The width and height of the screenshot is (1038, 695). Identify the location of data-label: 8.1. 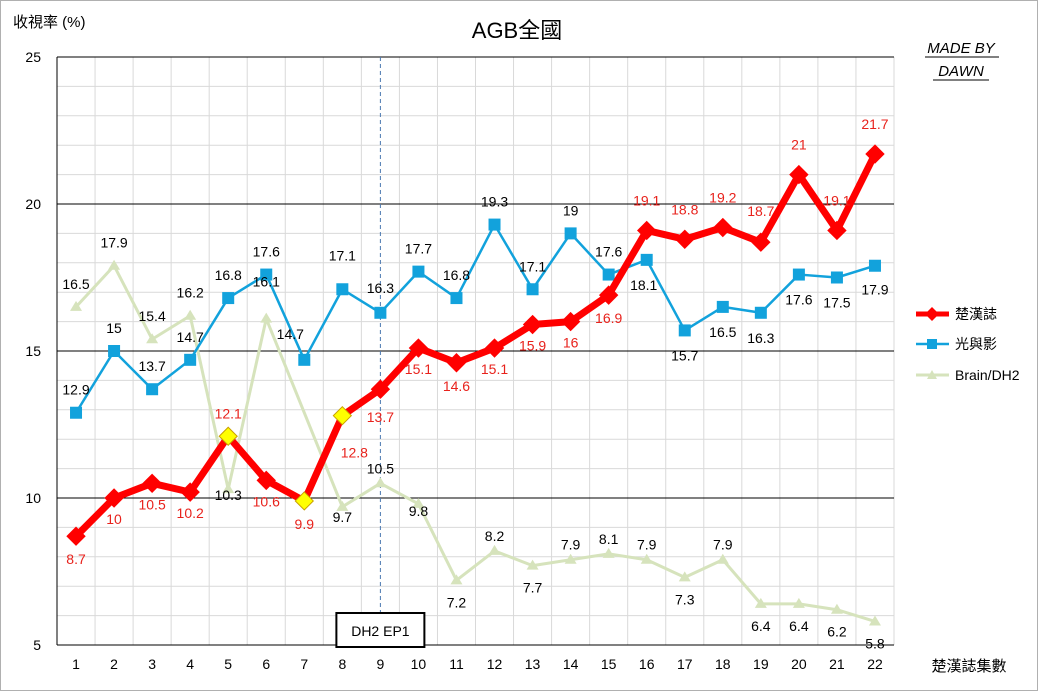
(609, 539).